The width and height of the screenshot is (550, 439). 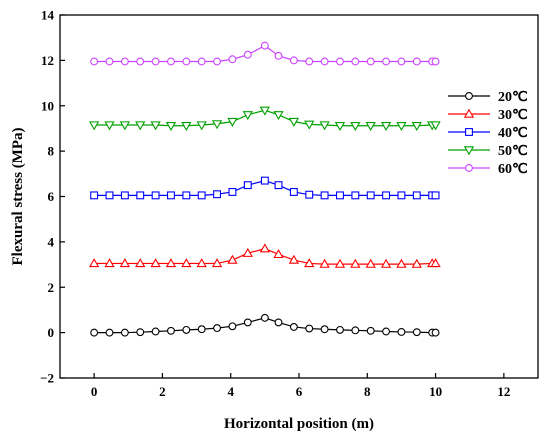 I want to click on legend-entry: 40℃, so click(x=488, y=133).